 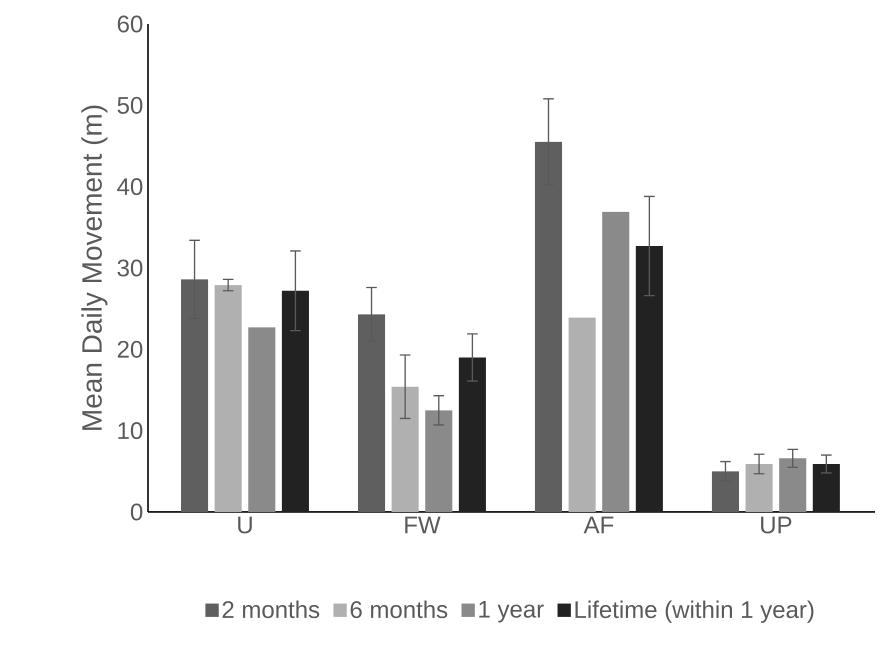 What do you see at coordinates (399, 609) in the screenshot?
I see `legend-label: 6 months` at bounding box center [399, 609].